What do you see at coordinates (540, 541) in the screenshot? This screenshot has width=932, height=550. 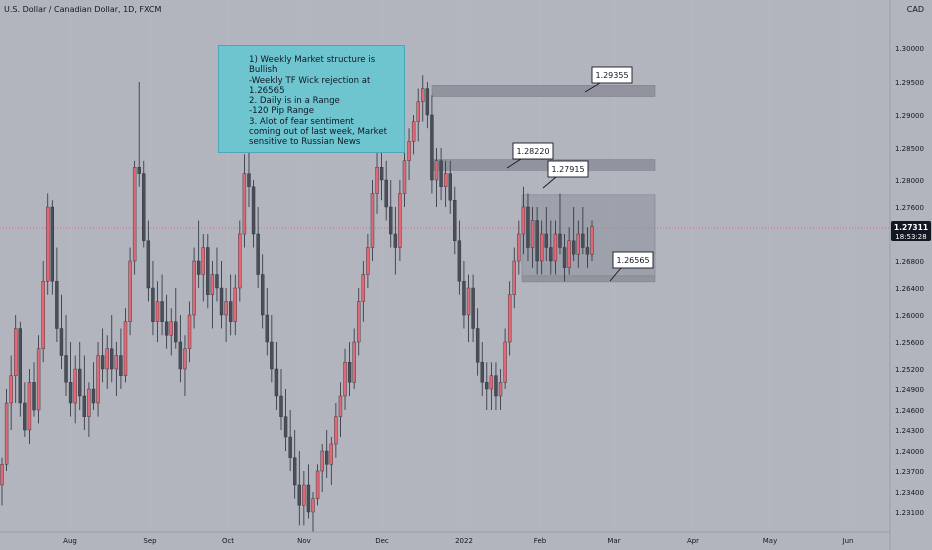 I see `time-tick-label: Feb` at bounding box center [540, 541].